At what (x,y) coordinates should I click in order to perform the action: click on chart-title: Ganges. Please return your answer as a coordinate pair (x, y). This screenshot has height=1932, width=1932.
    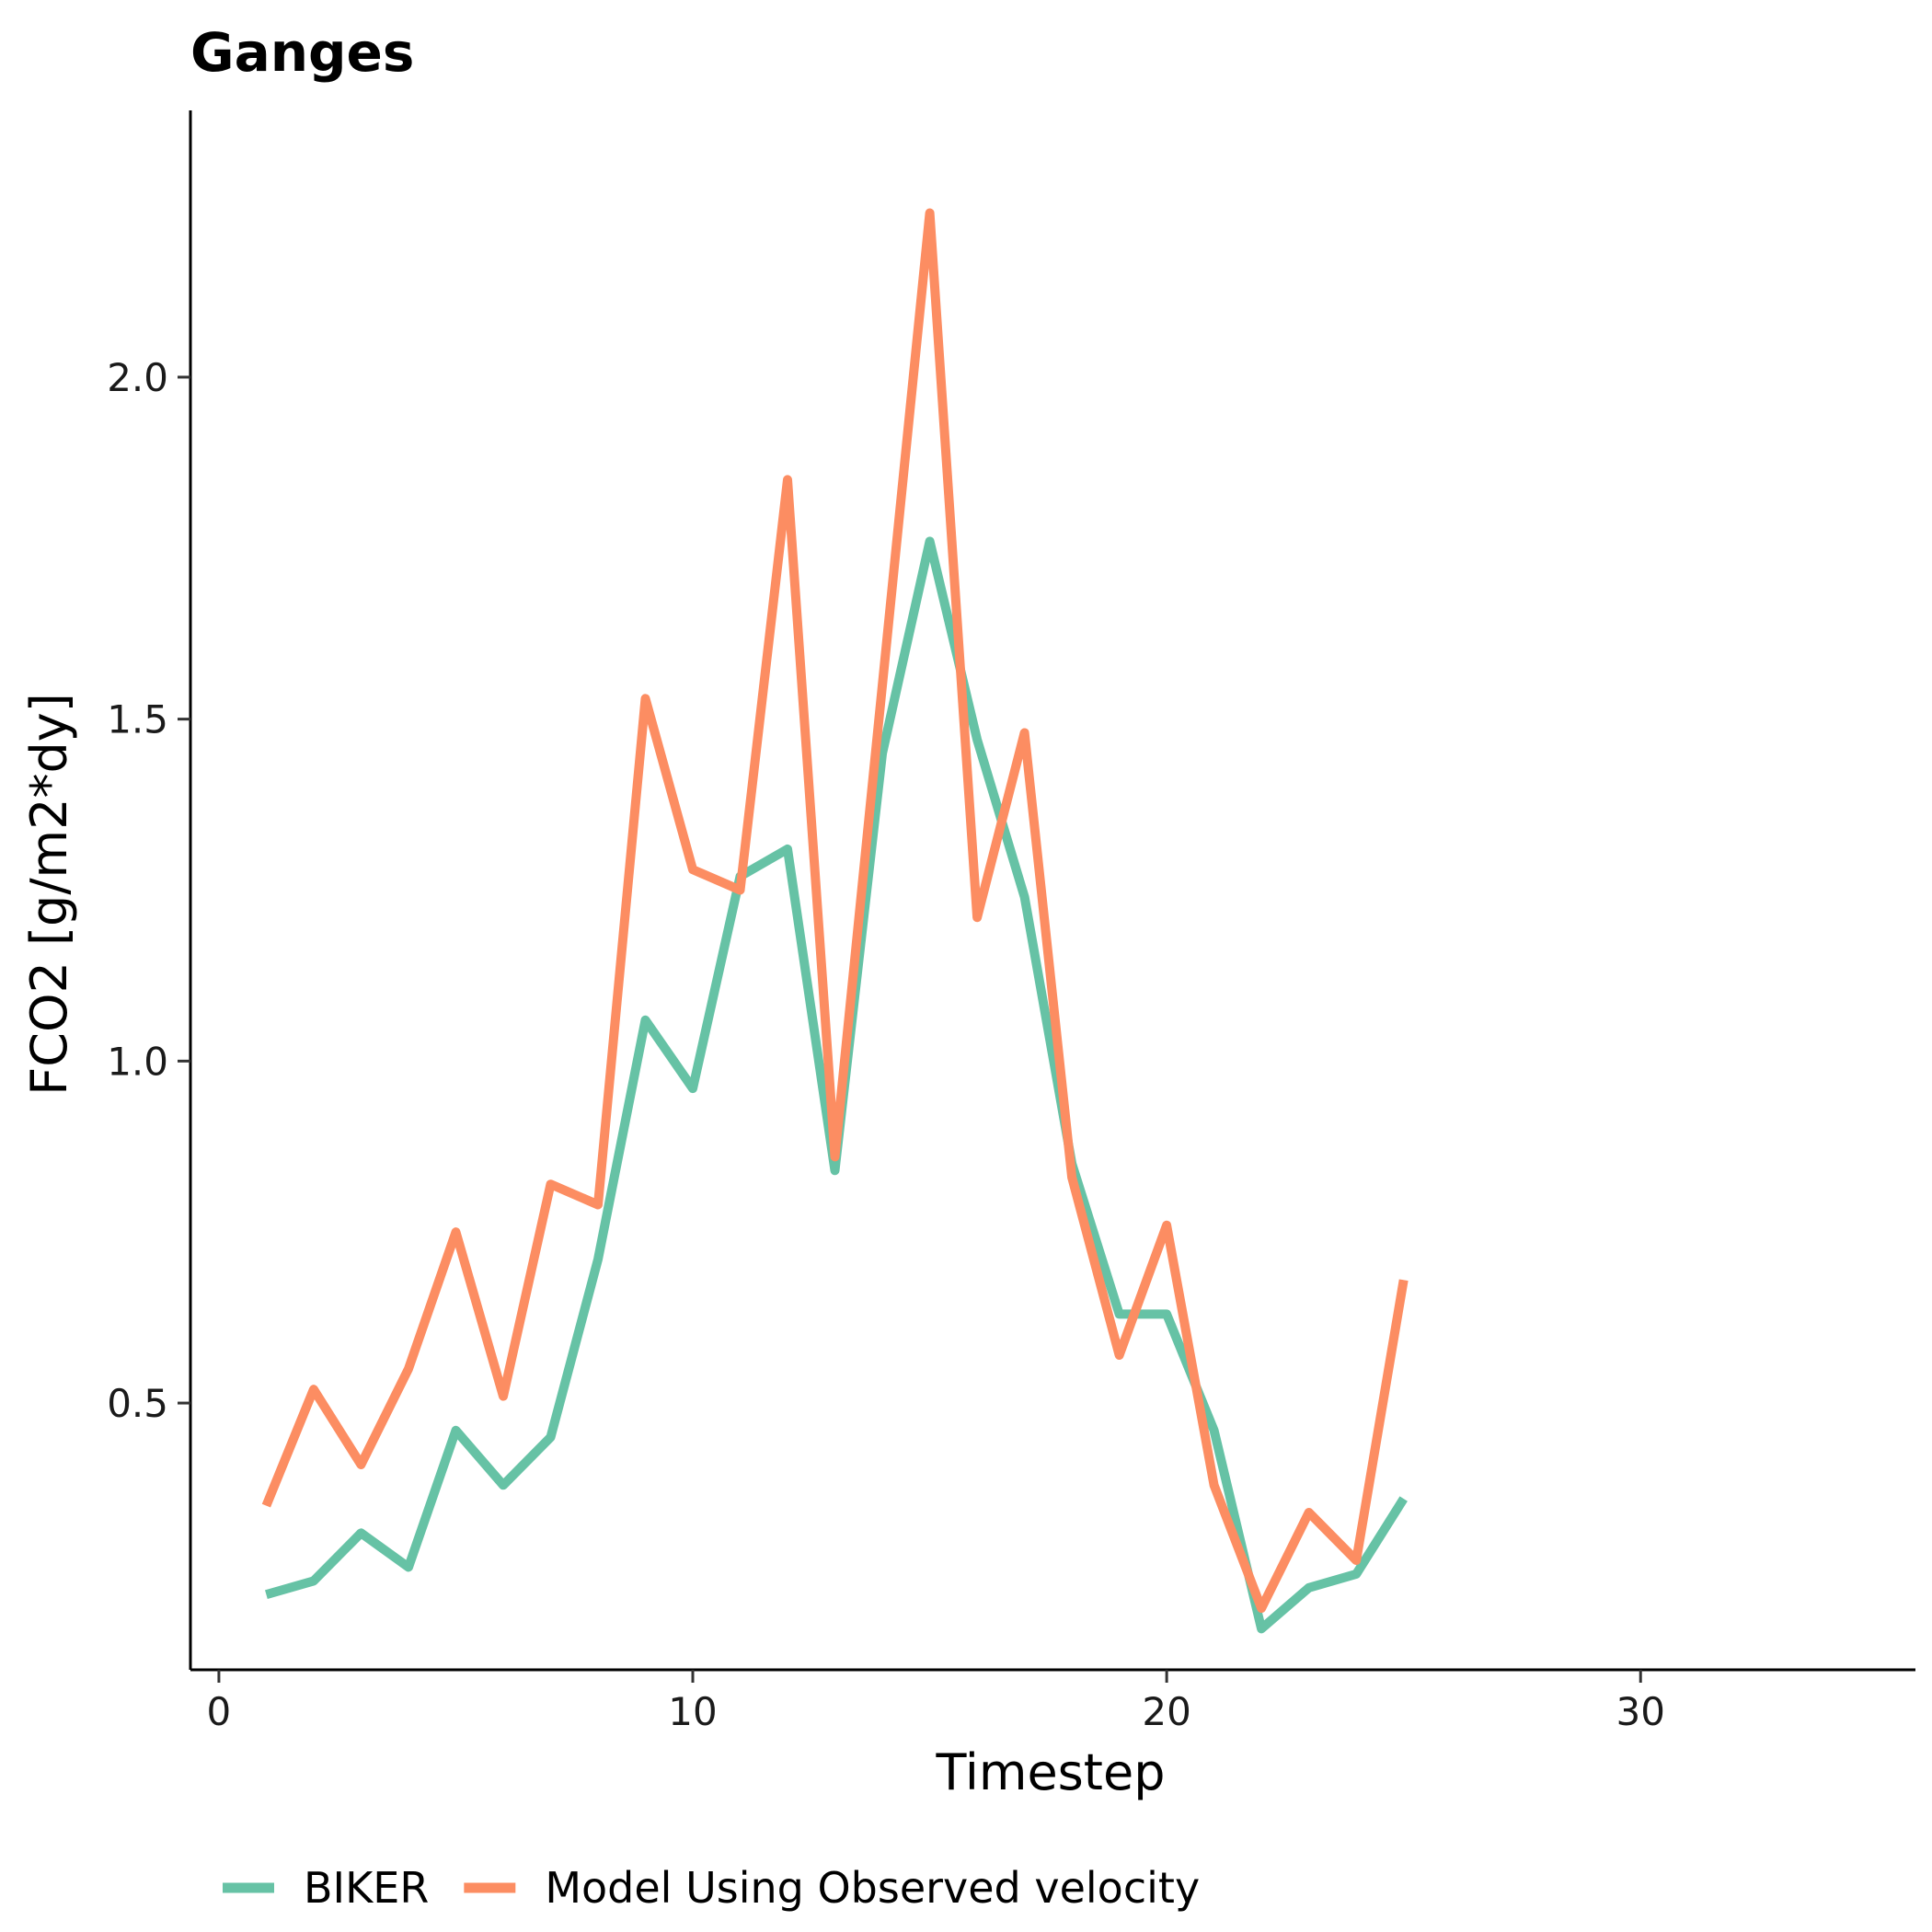
    Looking at the image, I should click on (302, 52).